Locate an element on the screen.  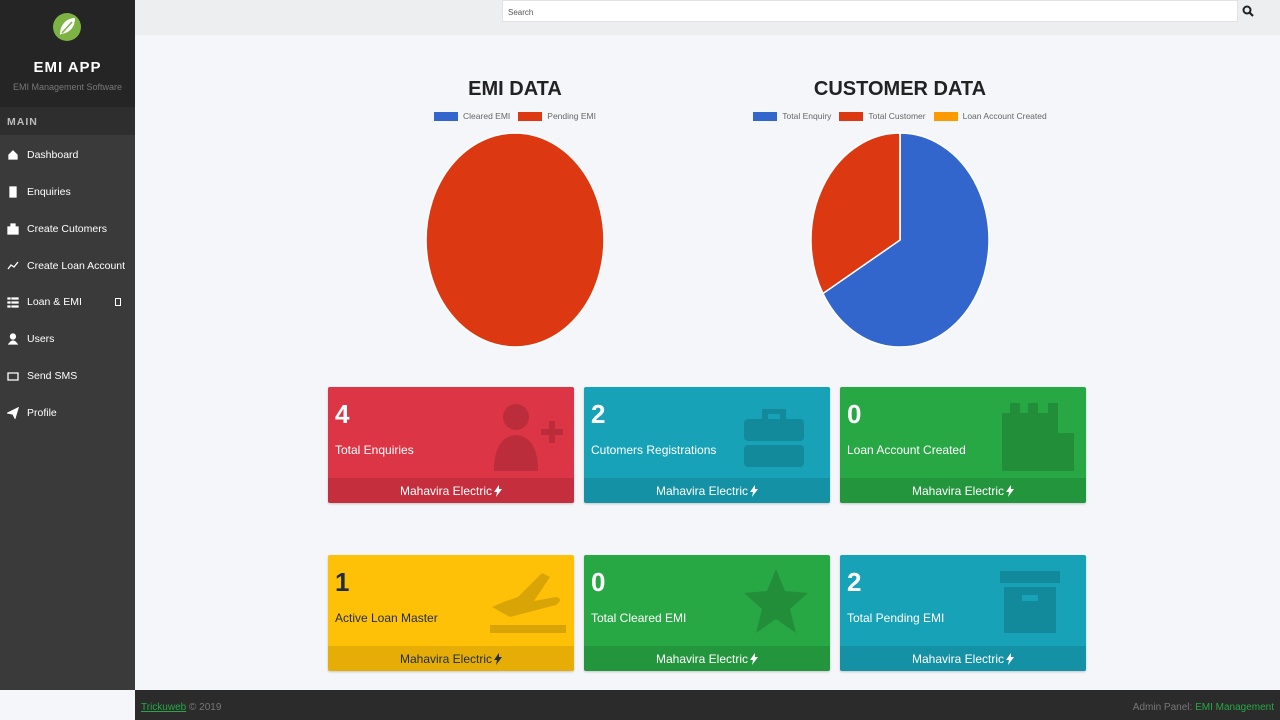
chart: EMI DATA Cleared EMI Pending EMI is located at coordinates (515, 215).